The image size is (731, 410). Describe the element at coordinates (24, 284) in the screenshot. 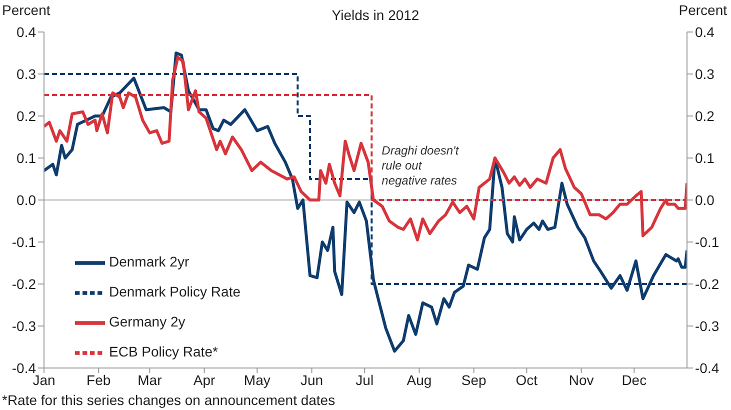

I see `y-tick-label: -0.2` at that location.